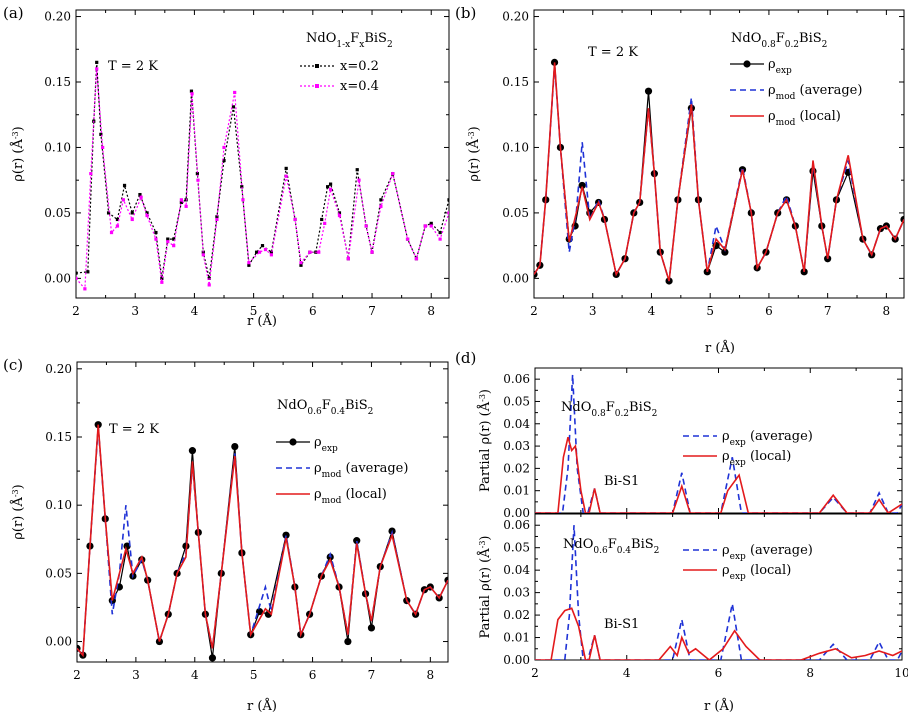  Describe the element at coordinates (359, 66) in the screenshot. I see `legend-label: x=0.2` at that location.